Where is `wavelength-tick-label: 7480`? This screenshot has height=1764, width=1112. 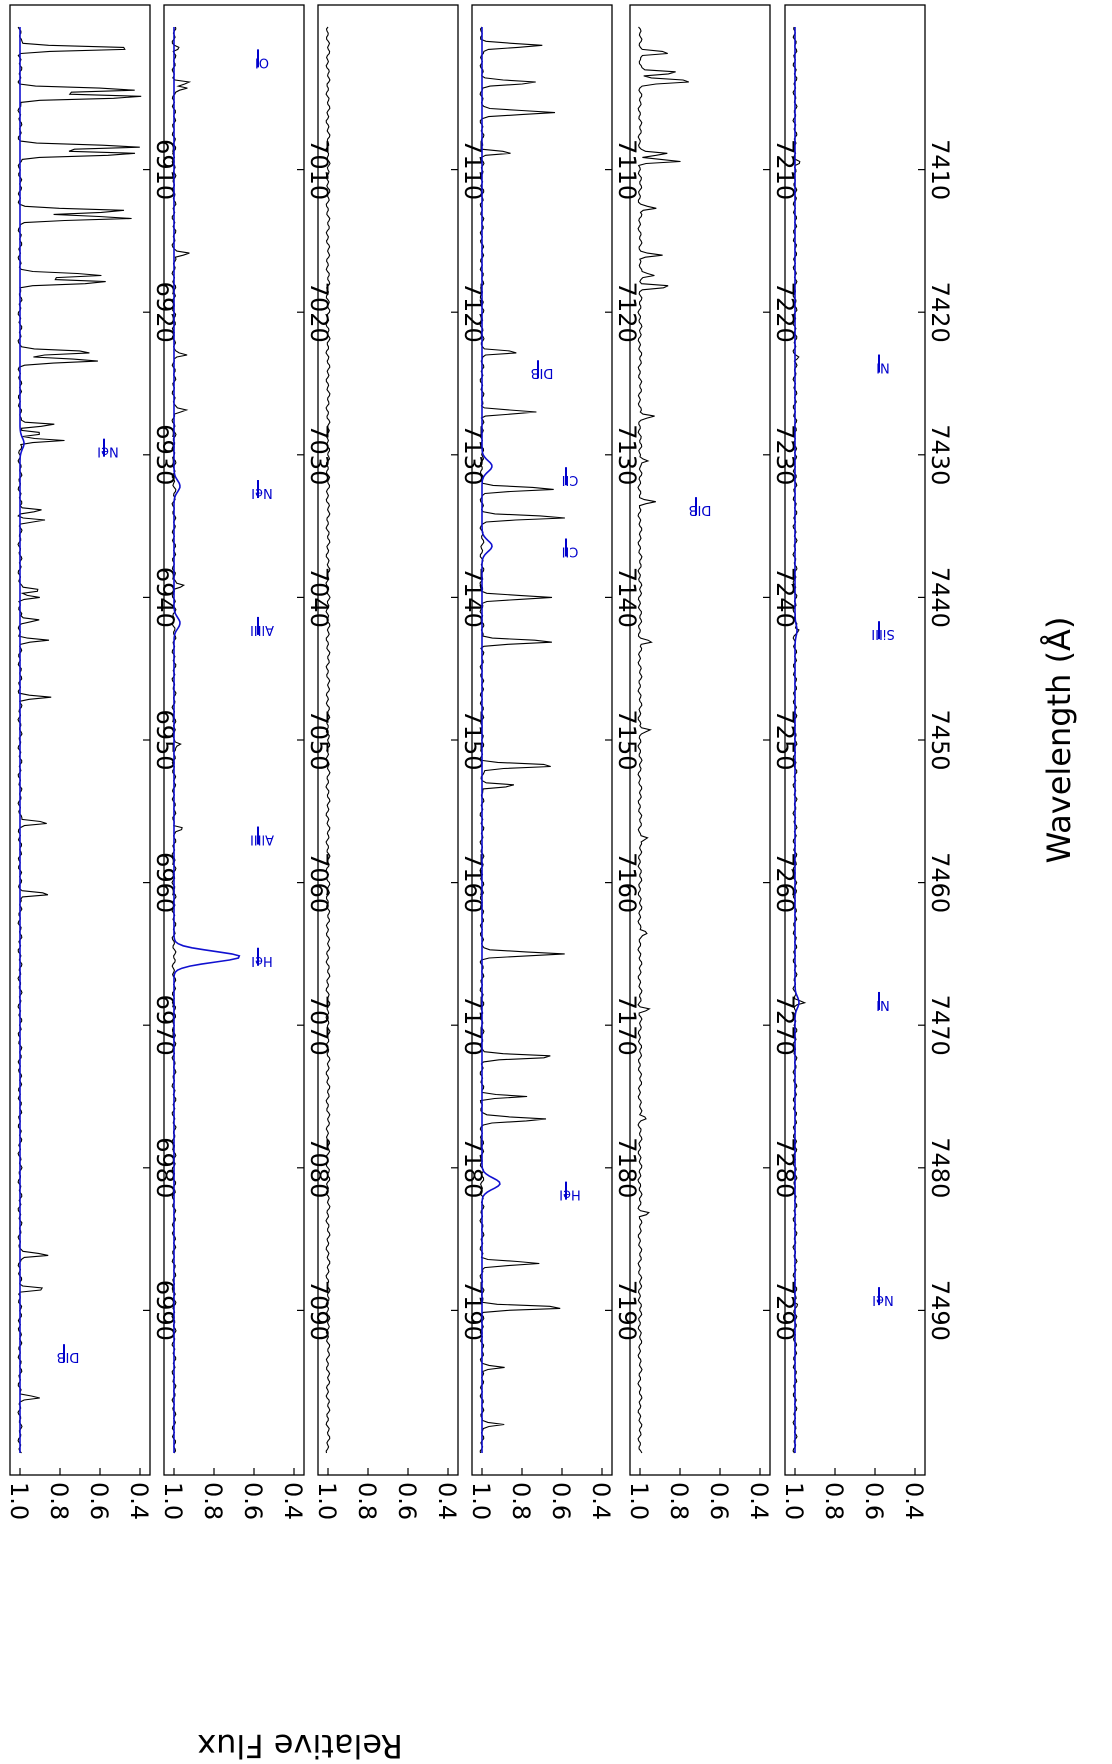
wavelength-tick-label: 7480 is located at coordinates (940, 1167).